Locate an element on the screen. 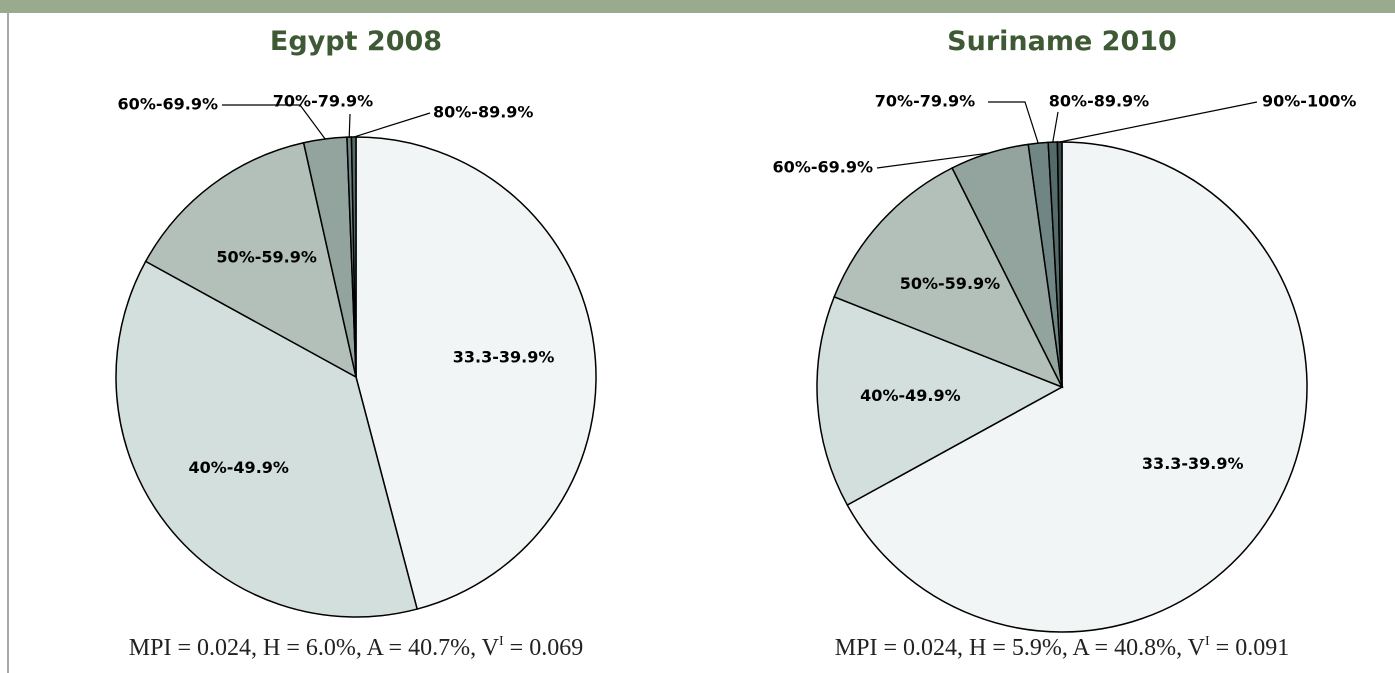 This screenshot has height=673, width=1395. slice-label: 90%-100% is located at coordinates (1309, 101).